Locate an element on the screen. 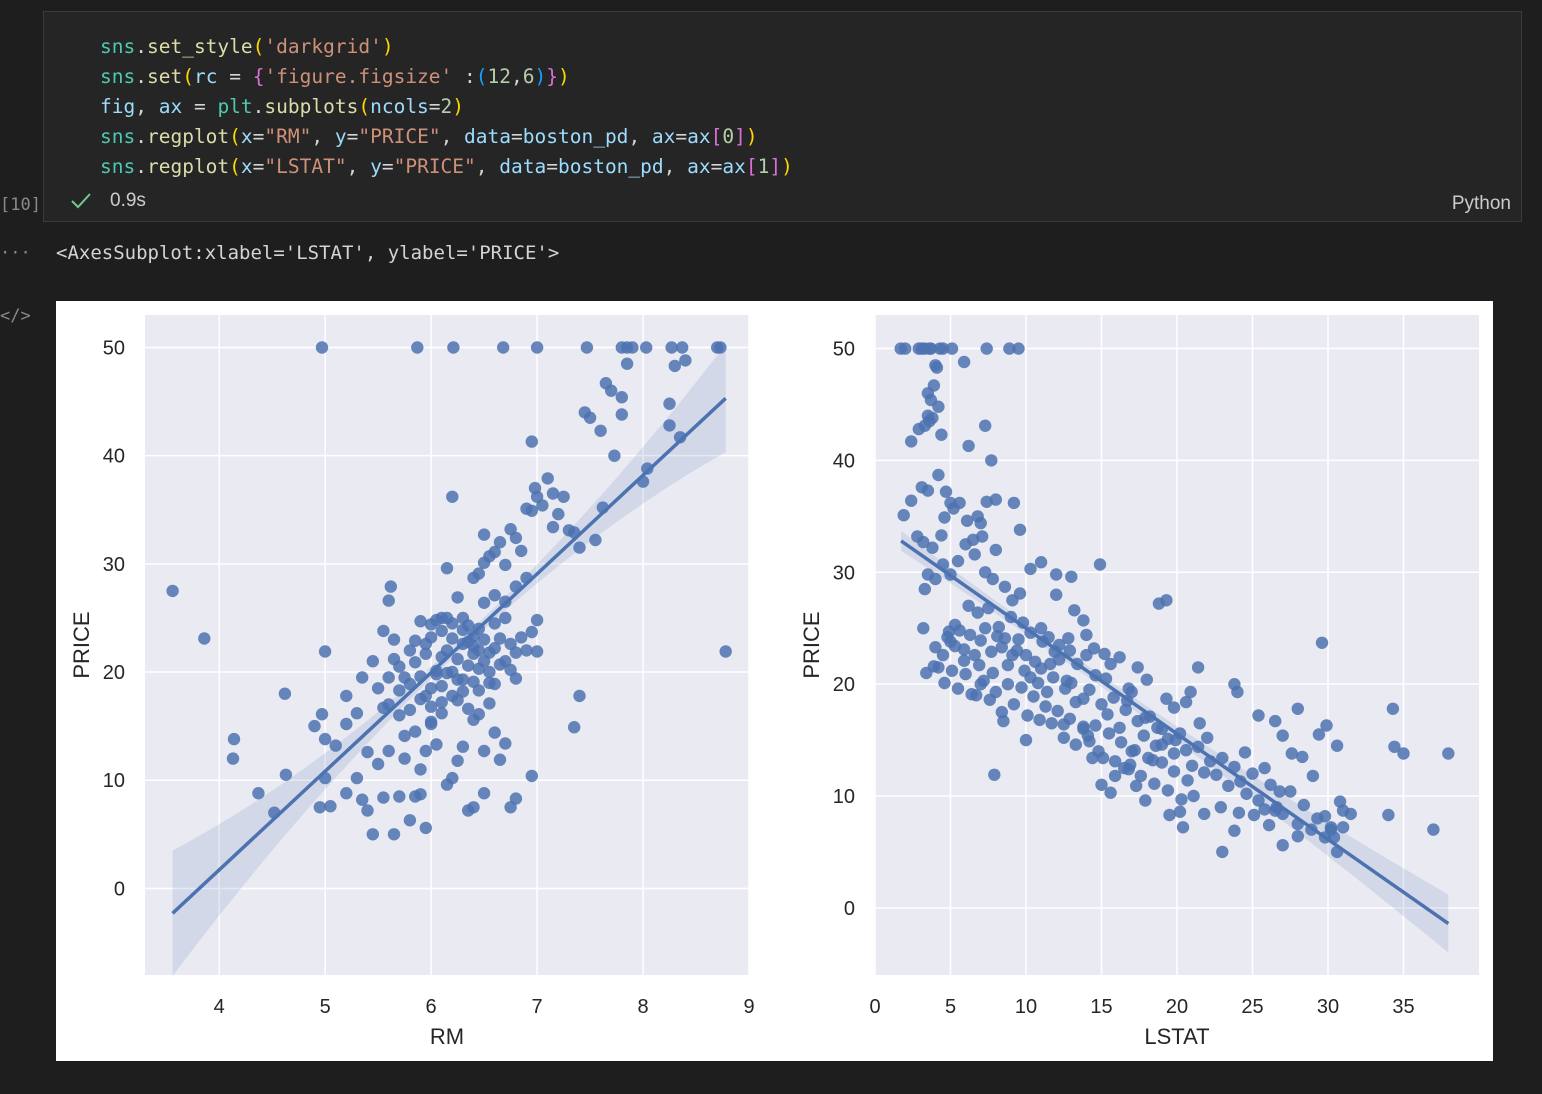  code-line: fig, ax = plt.subplots(ncols=2) is located at coordinates (446, 107).